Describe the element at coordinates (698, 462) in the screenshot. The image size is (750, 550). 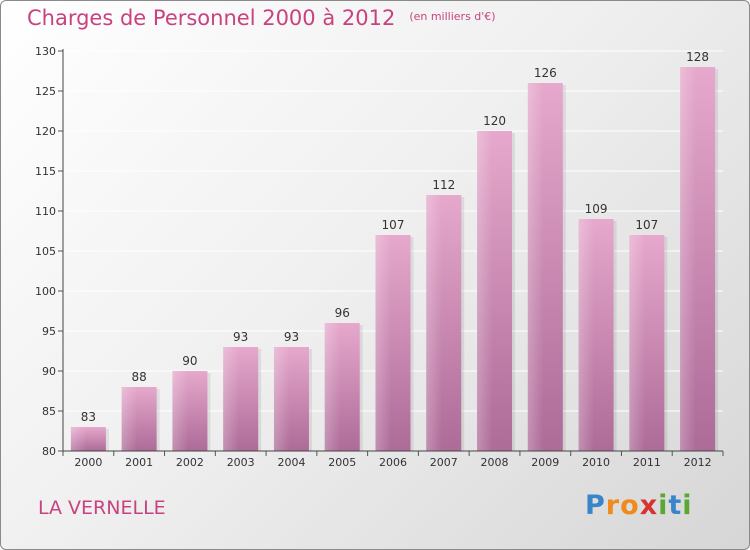
I see `x-tick-label: 2012` at that location.